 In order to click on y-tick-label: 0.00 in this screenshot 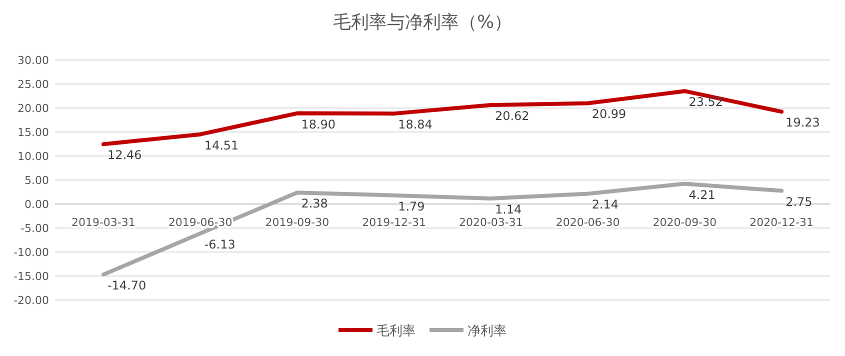, I will do `click(36, 204)`.